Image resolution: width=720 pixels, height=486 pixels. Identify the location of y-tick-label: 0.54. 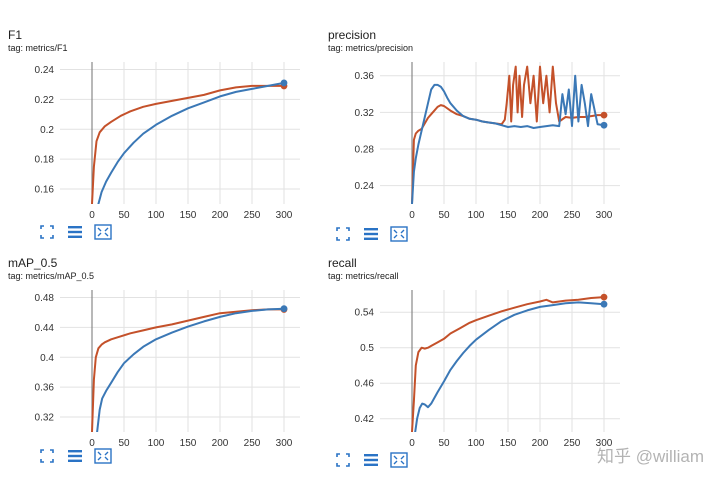
(365, 313).